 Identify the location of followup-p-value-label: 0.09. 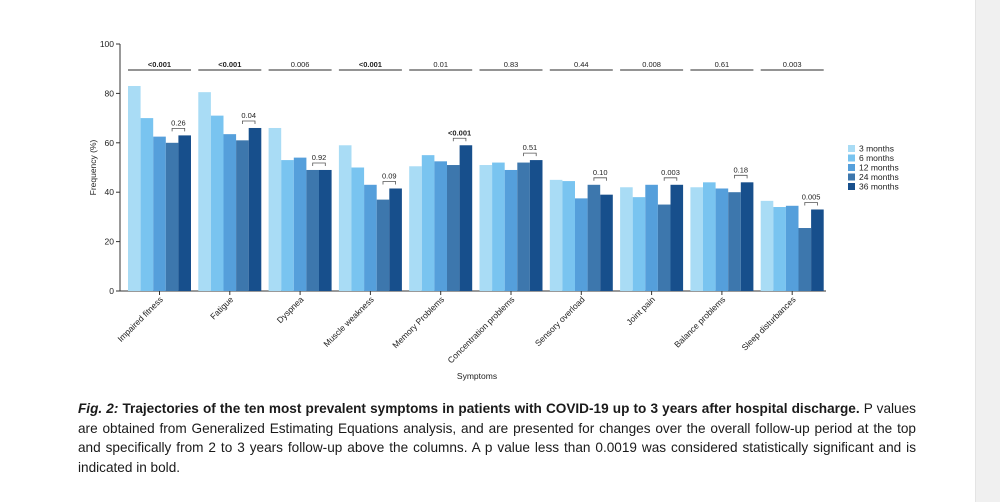
(389, 175).